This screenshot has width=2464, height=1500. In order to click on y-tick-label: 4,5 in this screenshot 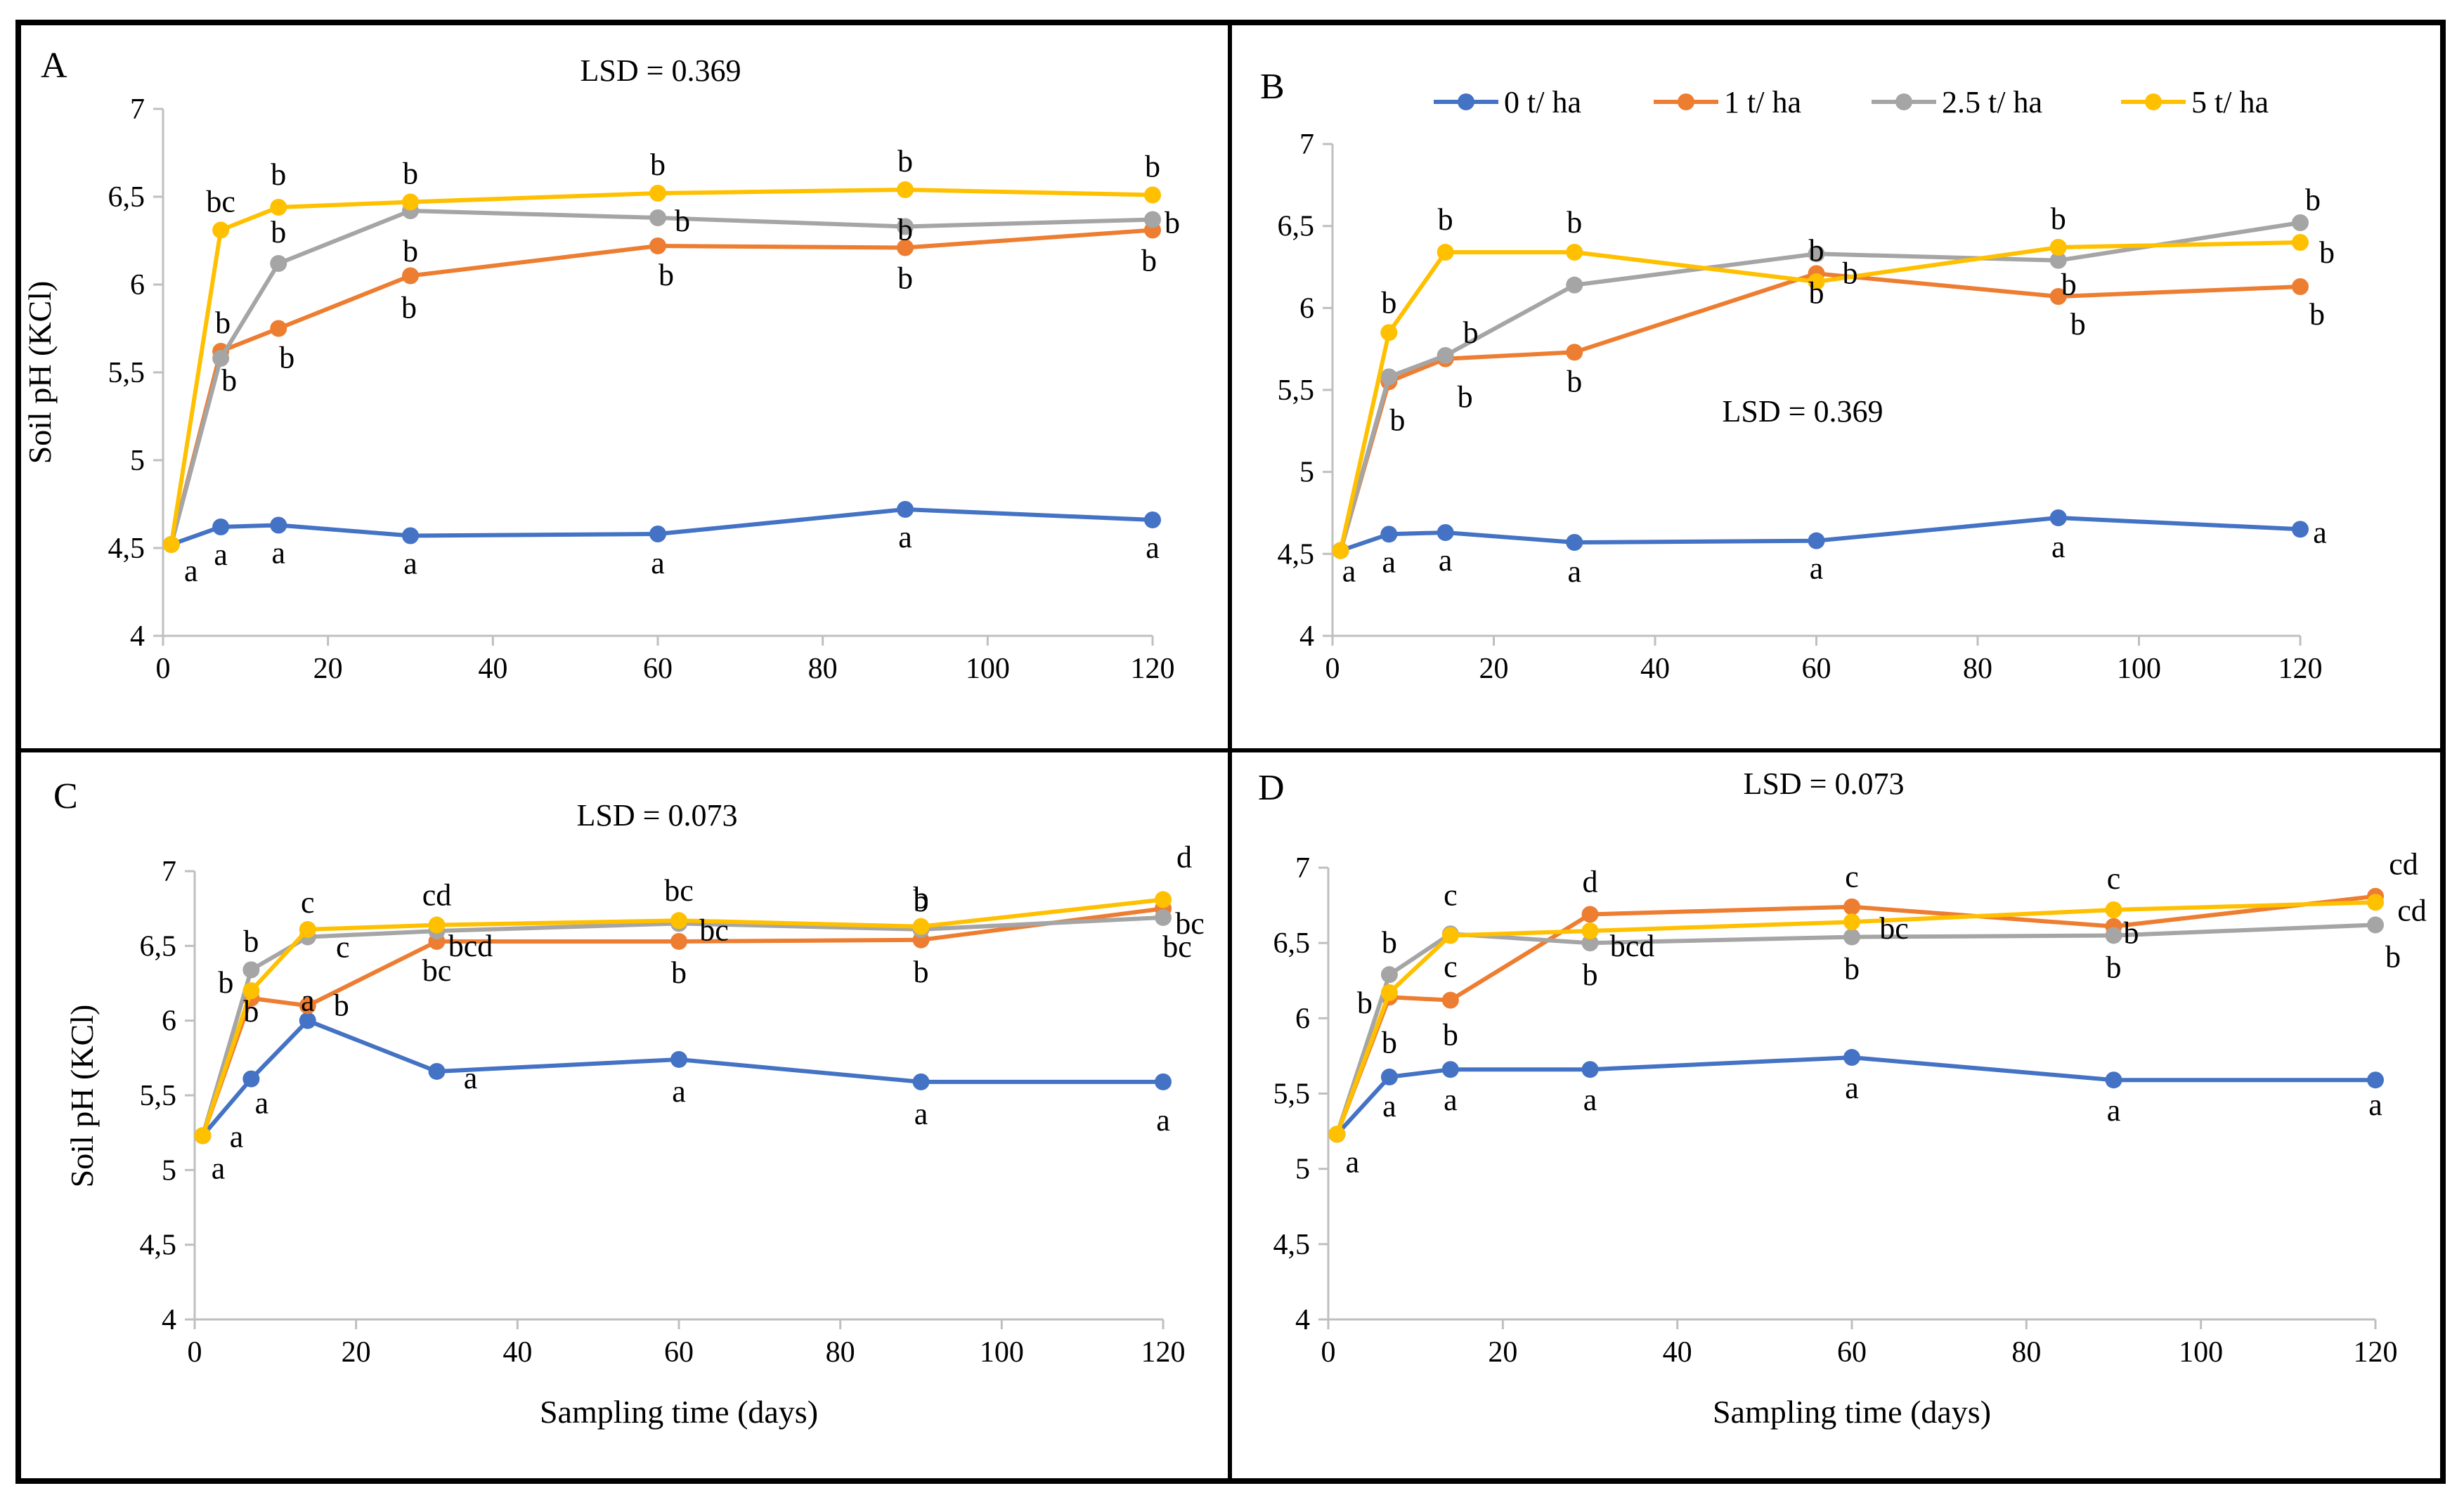, I will do `click(1297, 554)`.